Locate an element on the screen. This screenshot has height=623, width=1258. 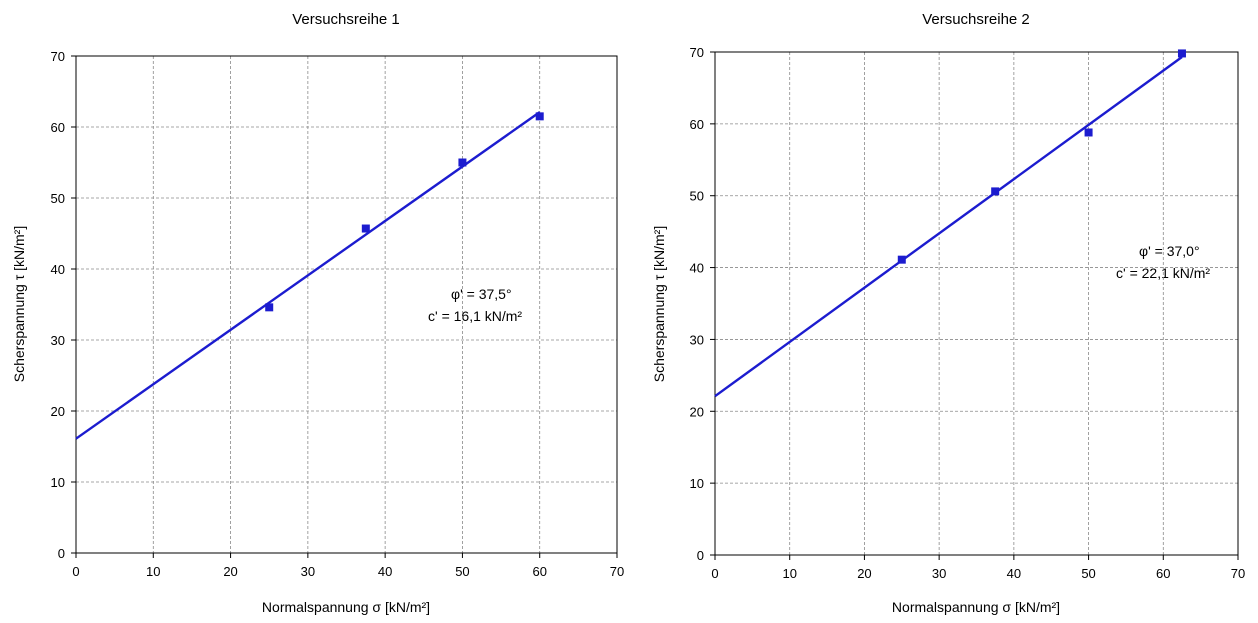
chart-title: Versuchsreihe 2 is located at coordinates (976, 19).